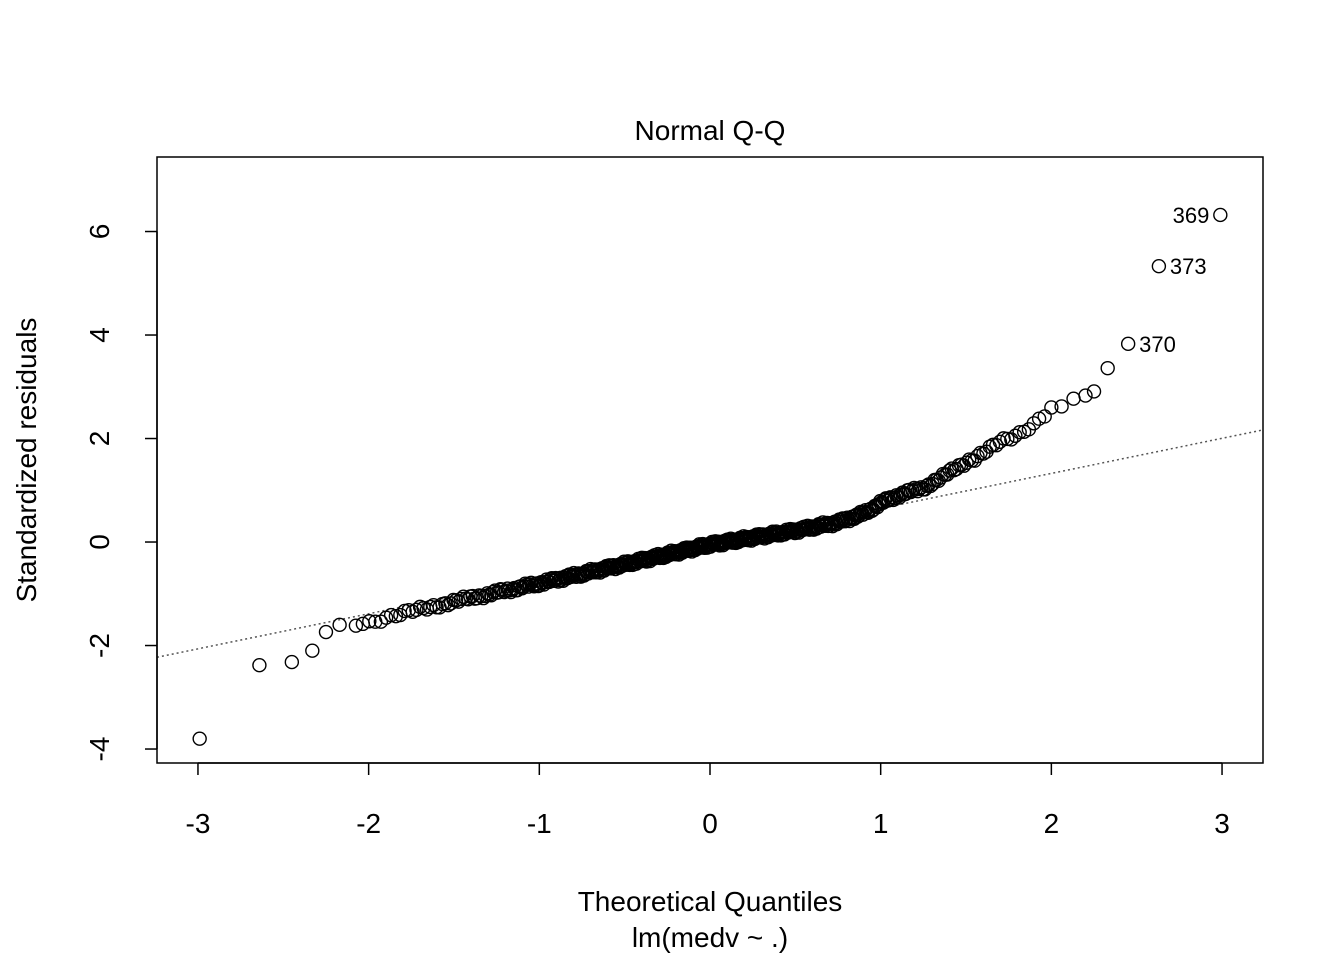 Image resolution: width=1344 pixels, height=960 pixels. Describe the element at coordinates (1157, 344) in the screenshot. I see `point-label: 370` at that location.